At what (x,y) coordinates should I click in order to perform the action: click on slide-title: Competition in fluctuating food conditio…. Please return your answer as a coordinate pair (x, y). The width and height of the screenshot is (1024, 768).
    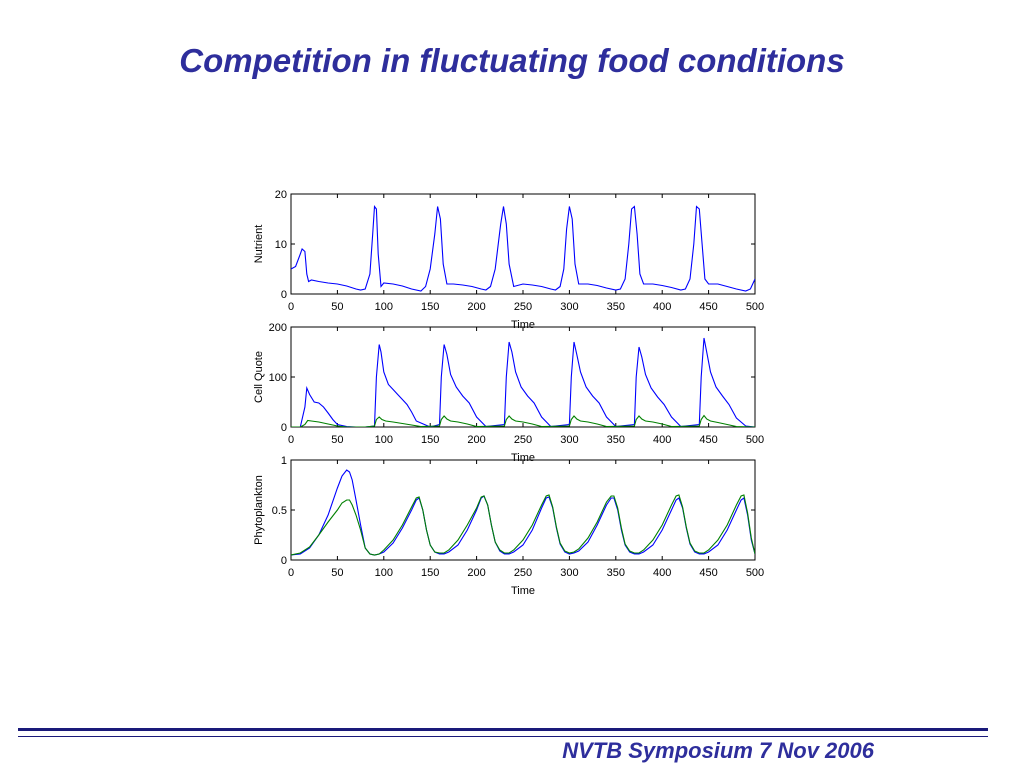
    Looking at the image, I should click on (512, 60).